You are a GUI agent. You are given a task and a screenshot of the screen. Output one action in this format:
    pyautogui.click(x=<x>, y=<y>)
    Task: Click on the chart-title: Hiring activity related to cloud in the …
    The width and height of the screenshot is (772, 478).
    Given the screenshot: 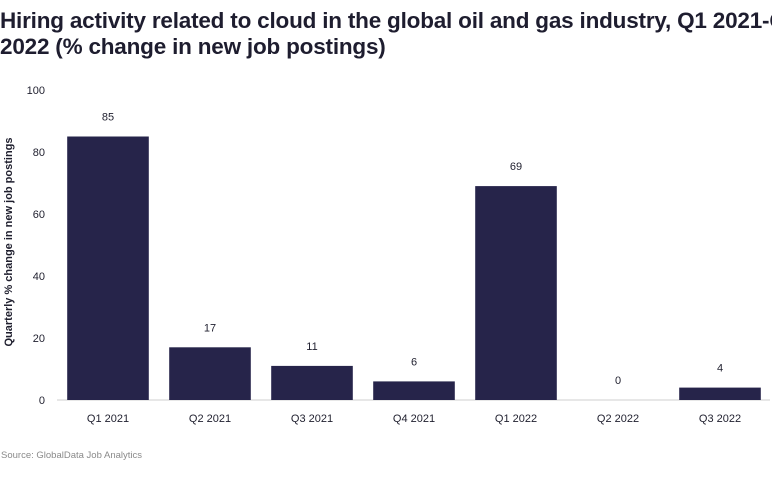 What is the action you would take?
    pyautogui.click(x=386, y=35)
    